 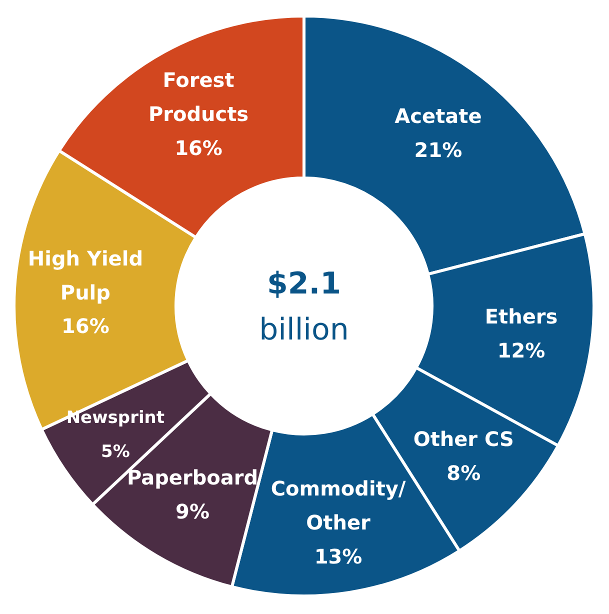 What do you see at coordinates (304, 330) in the screenshot?
I see `text: billion` at bounding box center [304, 330].